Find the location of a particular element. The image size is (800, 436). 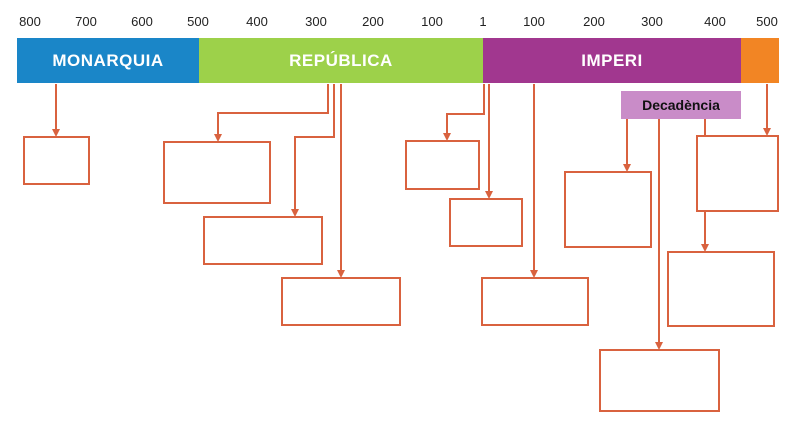

period-republica: REPÚBLICA is located at coordinates (341, 60).